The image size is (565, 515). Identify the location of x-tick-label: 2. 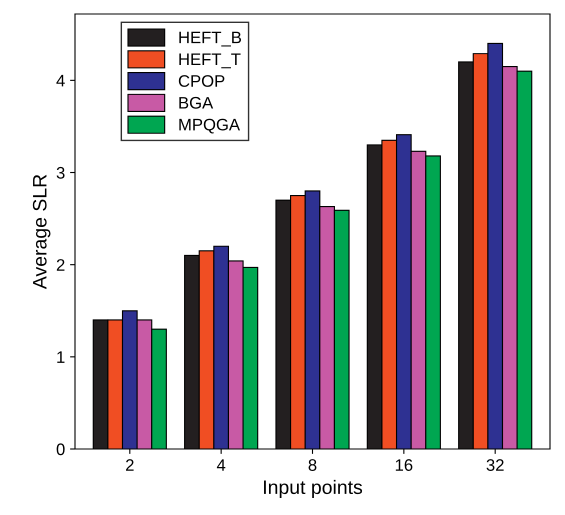
(130, 465).